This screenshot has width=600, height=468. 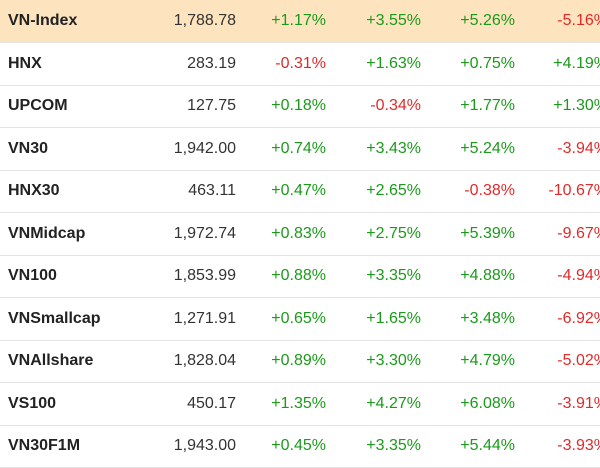 What do you see at coordinates (468, 446) in the screenshot?
I see `percent-change-3: +5.44%` at bounding box center [468, 446].